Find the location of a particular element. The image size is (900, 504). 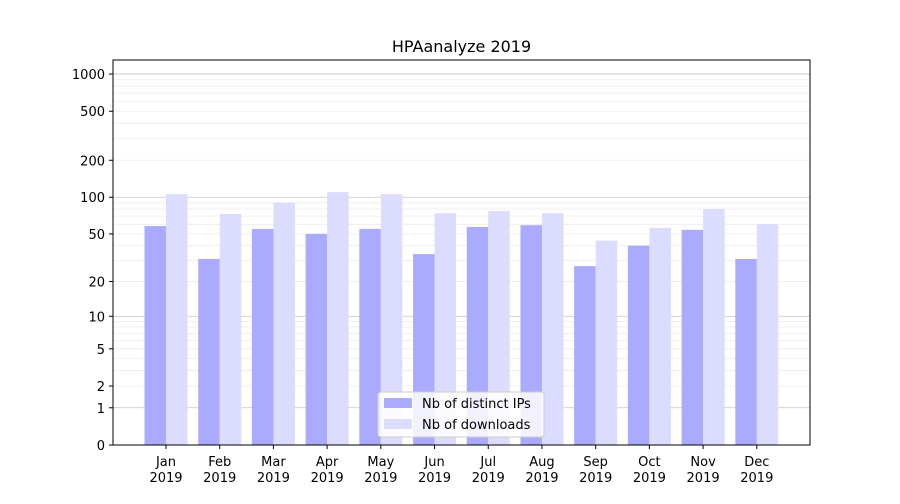

y-tick-label: 1000 is located at coordinates (88, 75).